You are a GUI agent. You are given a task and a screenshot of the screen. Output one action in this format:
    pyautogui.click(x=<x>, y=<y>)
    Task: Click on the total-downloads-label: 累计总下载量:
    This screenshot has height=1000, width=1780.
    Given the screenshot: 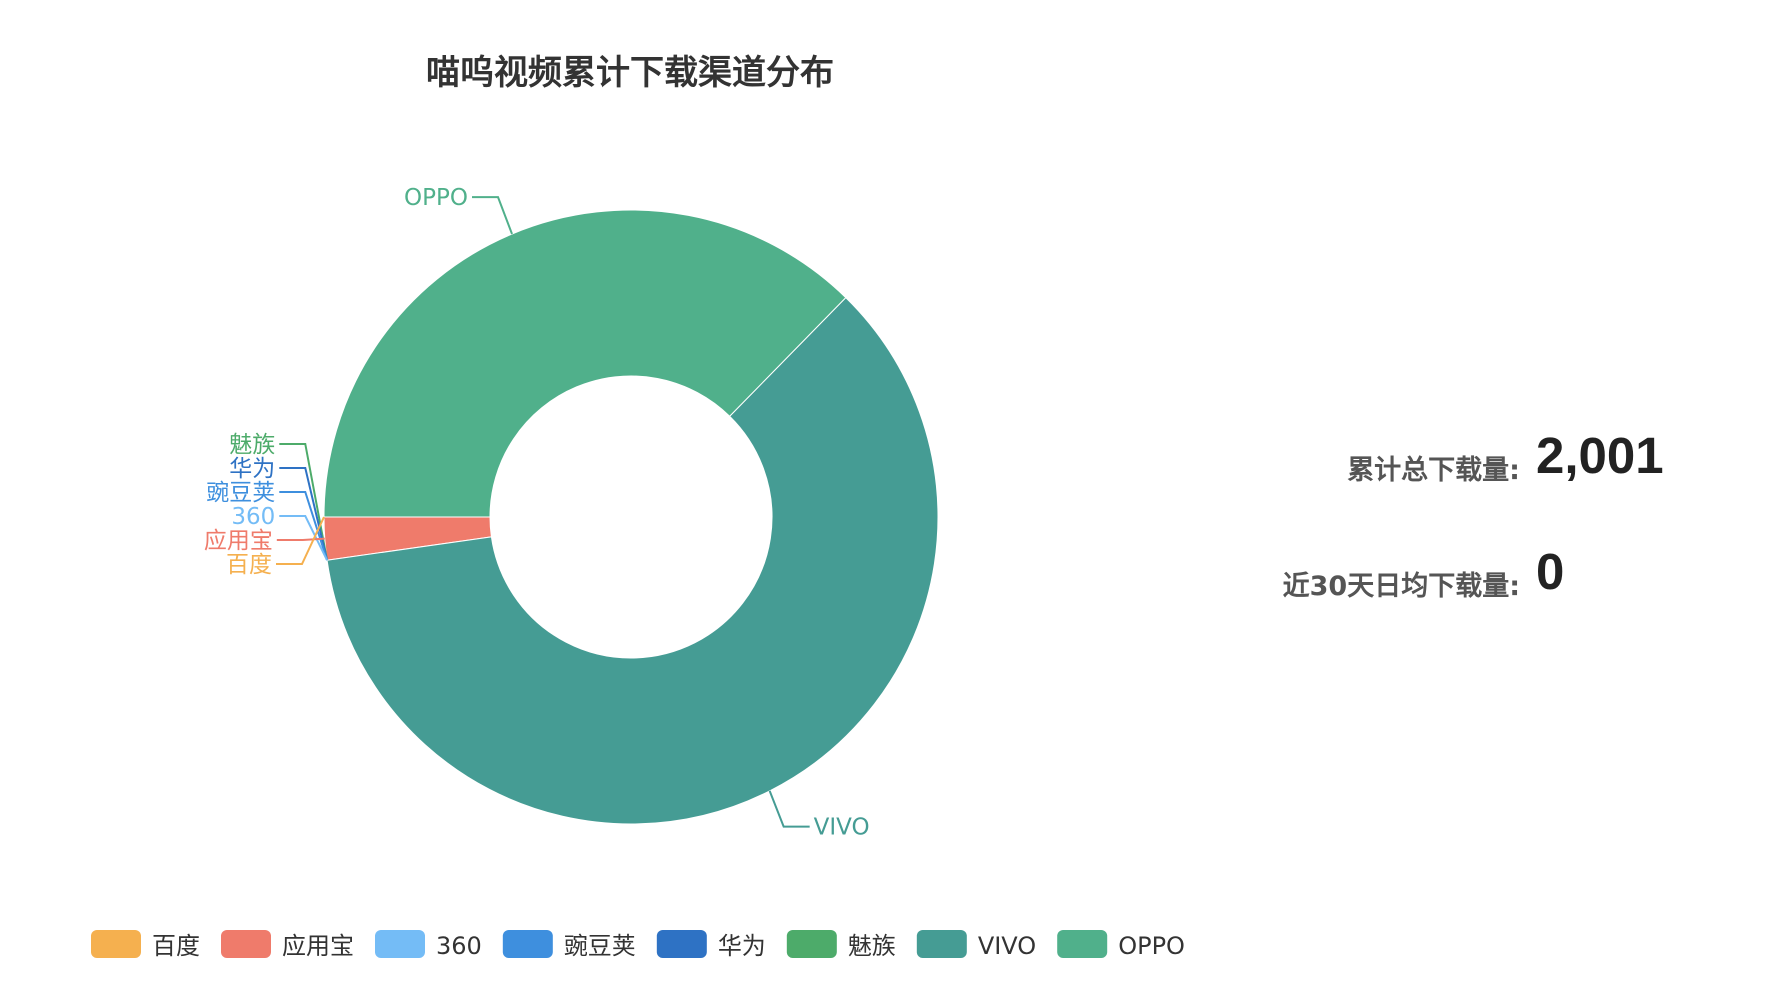 What is the action you would take?
    pyautogui.click(x=1433, y=470)
    